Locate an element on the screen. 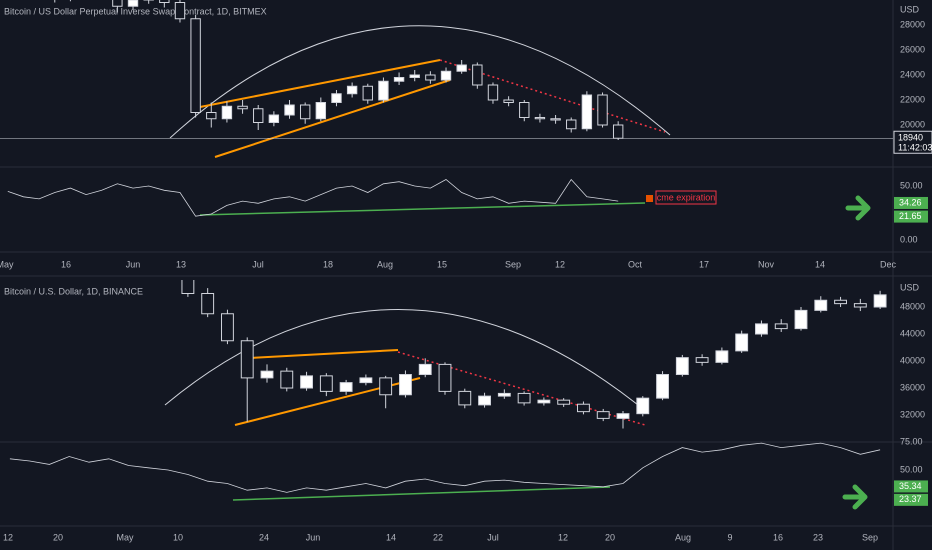  countdown: 11:42:03 is located at coordinates (915, 148).